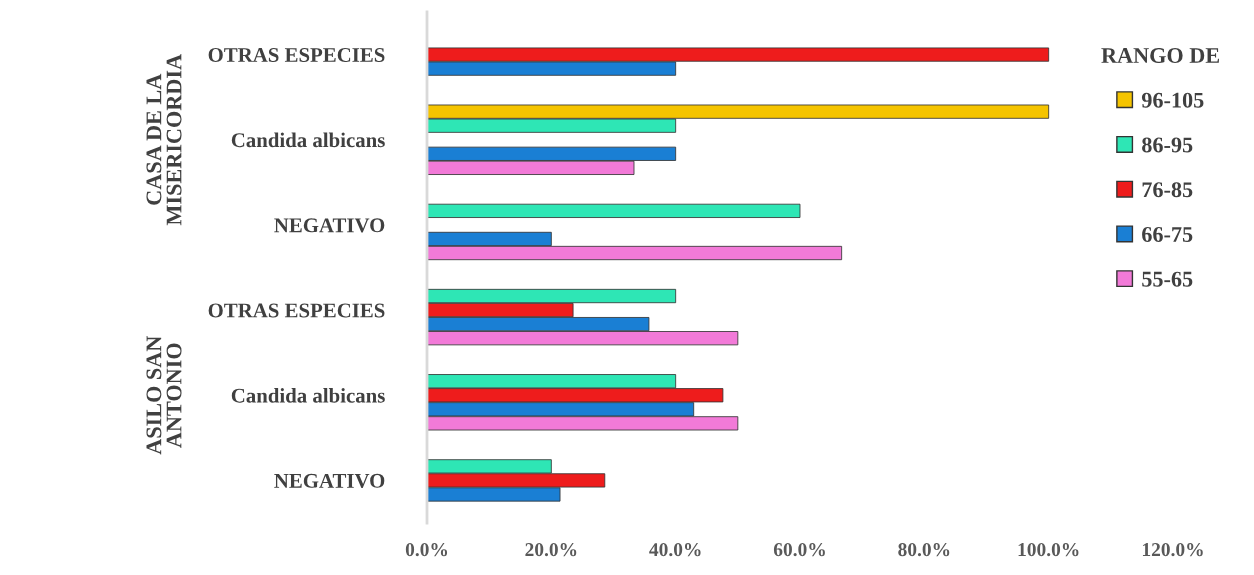 The height and width of the screenshot is (575, 1254). What do you see at coordinates (551, 550) in the screenshot?
I see `x-tick-label: 20.0%` at bounding box center [551, 550].